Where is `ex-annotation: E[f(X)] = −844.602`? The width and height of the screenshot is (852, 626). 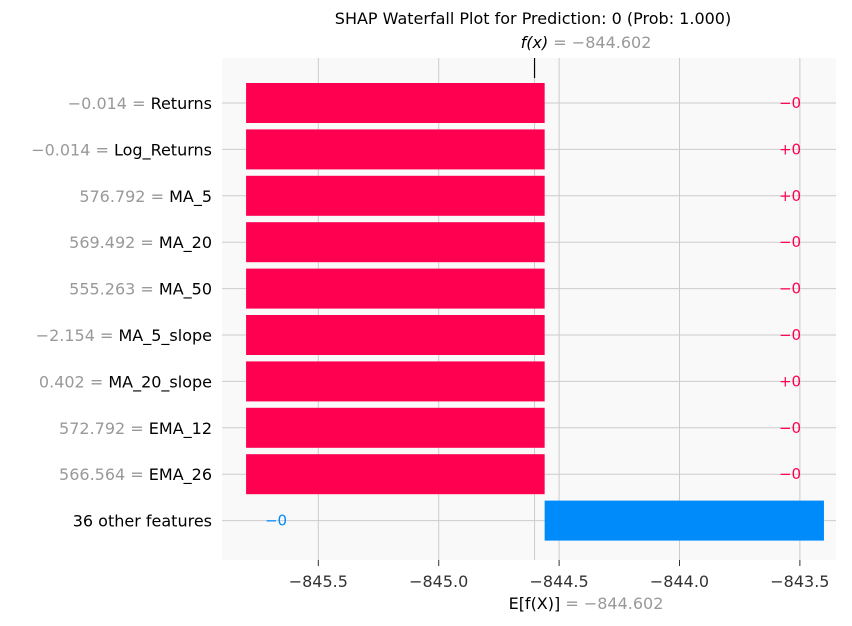
ex-annotation: E[f(X)] = −844.602 is located at coordinates (586, 603).